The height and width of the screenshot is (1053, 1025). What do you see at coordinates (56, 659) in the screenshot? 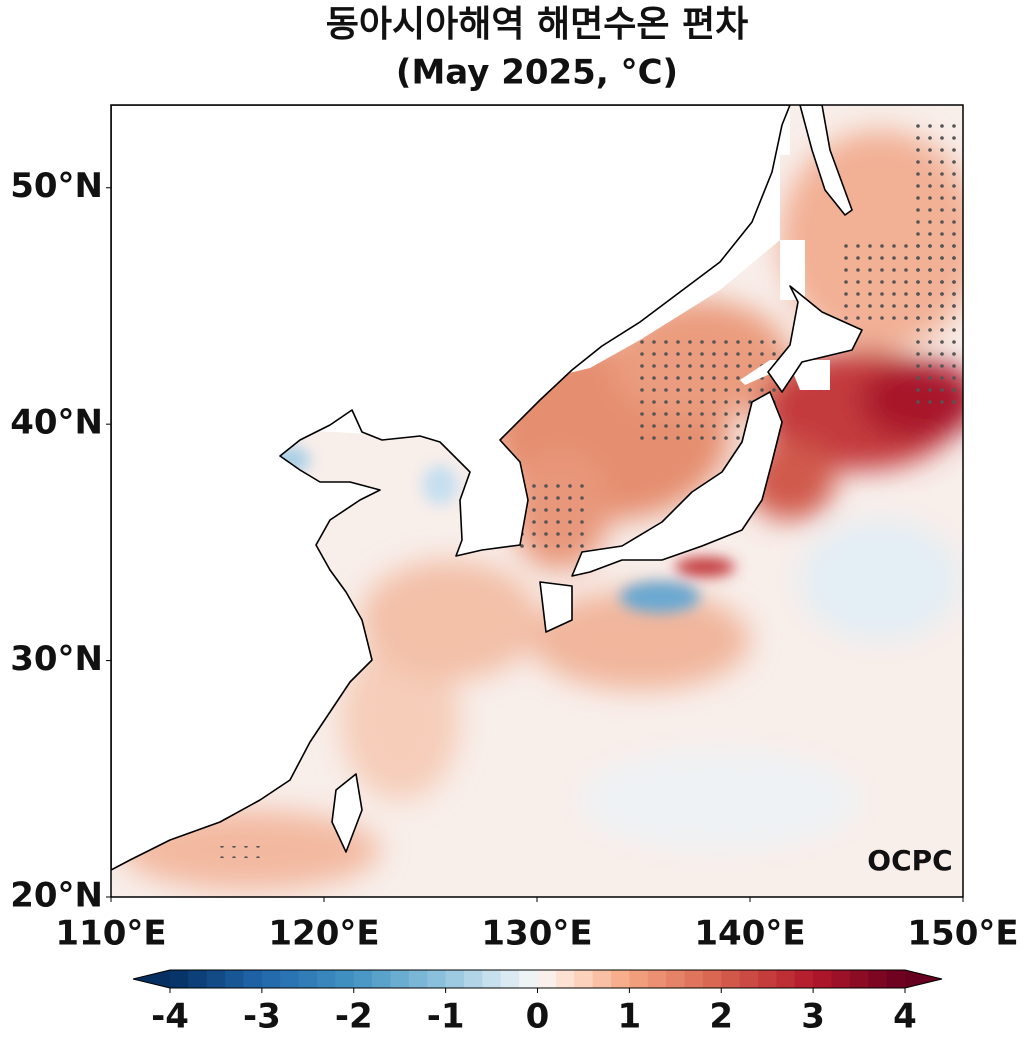
I see `y-tick-label: 30°N` at bounding box center [56, 659].